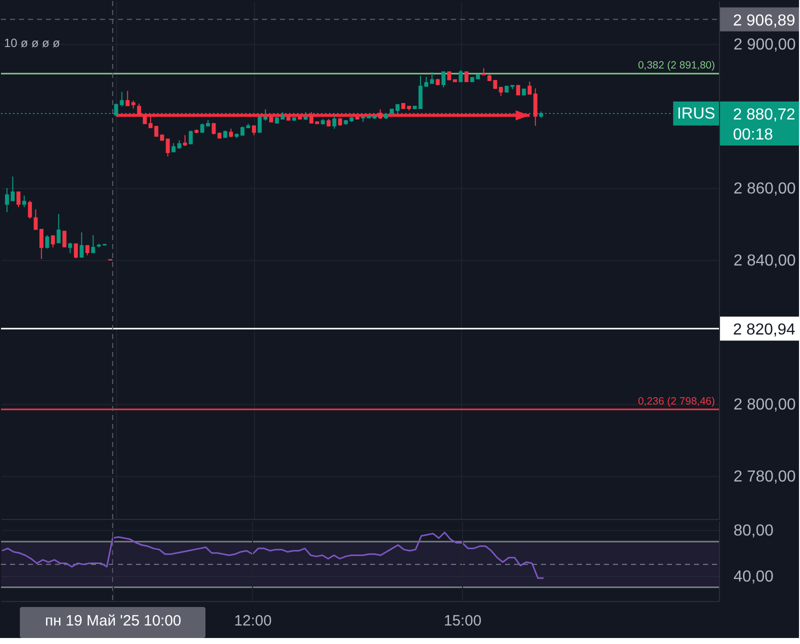 Image resolution: width=800 pixels, height=644 pixels. Describe the element at coordinates (754, 577) in the screenshot. I see `y-tick-label: 40,00` at that location.